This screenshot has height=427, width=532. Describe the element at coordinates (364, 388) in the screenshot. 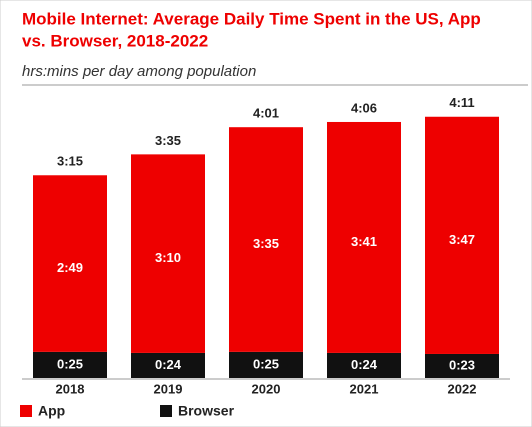

I see `x-tick-label: 2021` at that location.